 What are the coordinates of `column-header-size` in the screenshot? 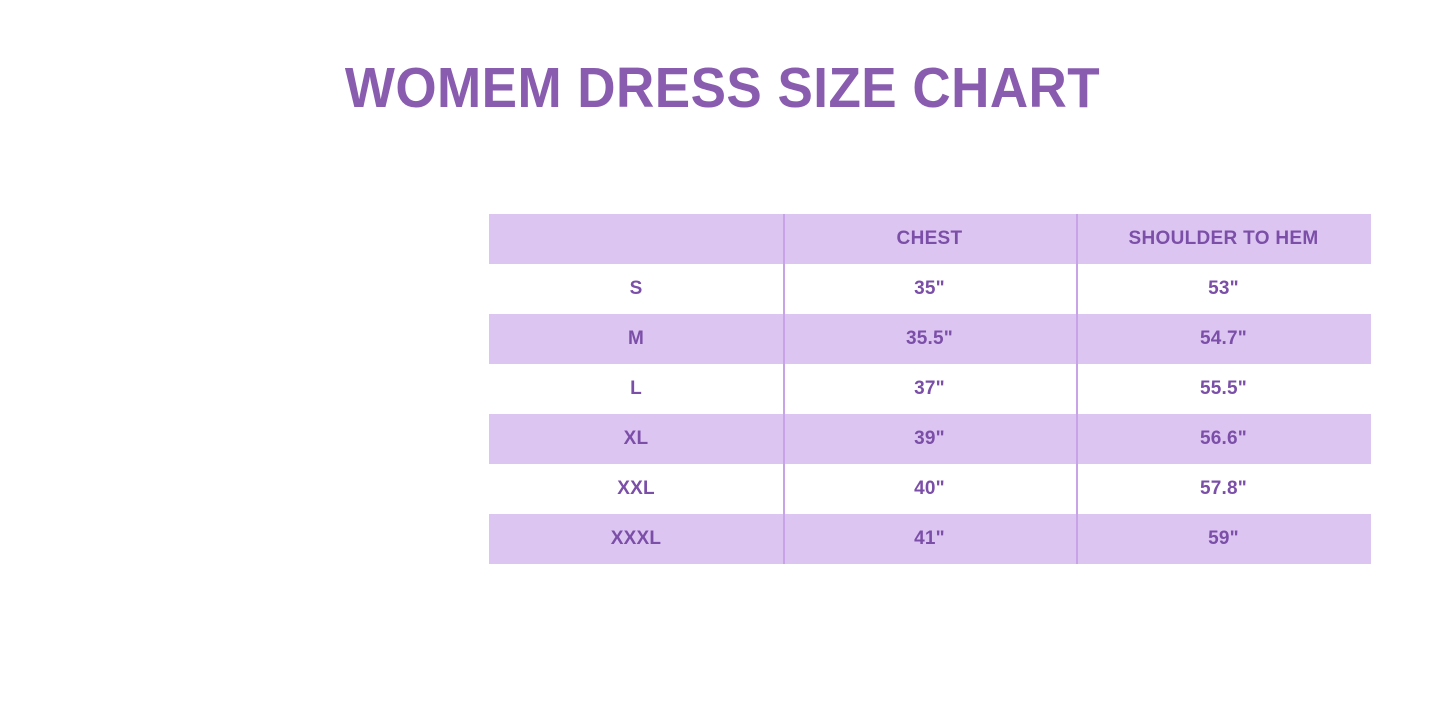 It's located at (636, 239).